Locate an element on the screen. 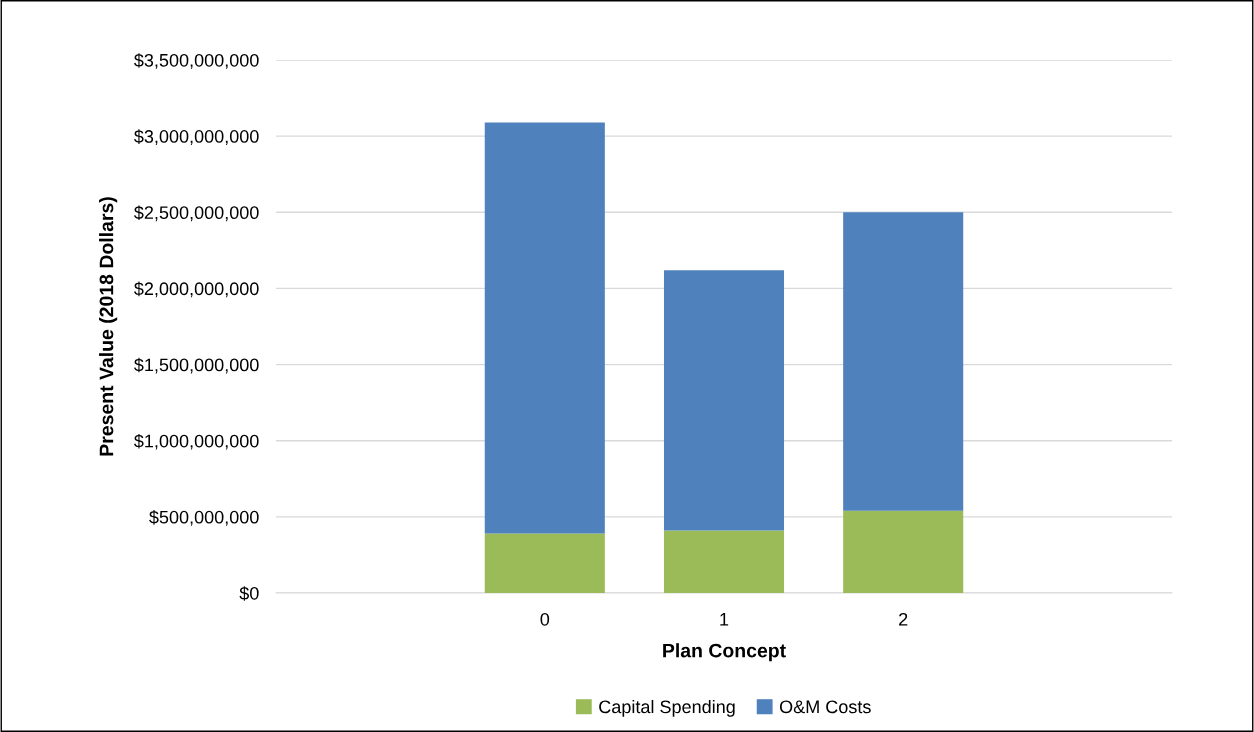  y-tick-label: $3,500,000,000 is located at coordinates (196, 61).